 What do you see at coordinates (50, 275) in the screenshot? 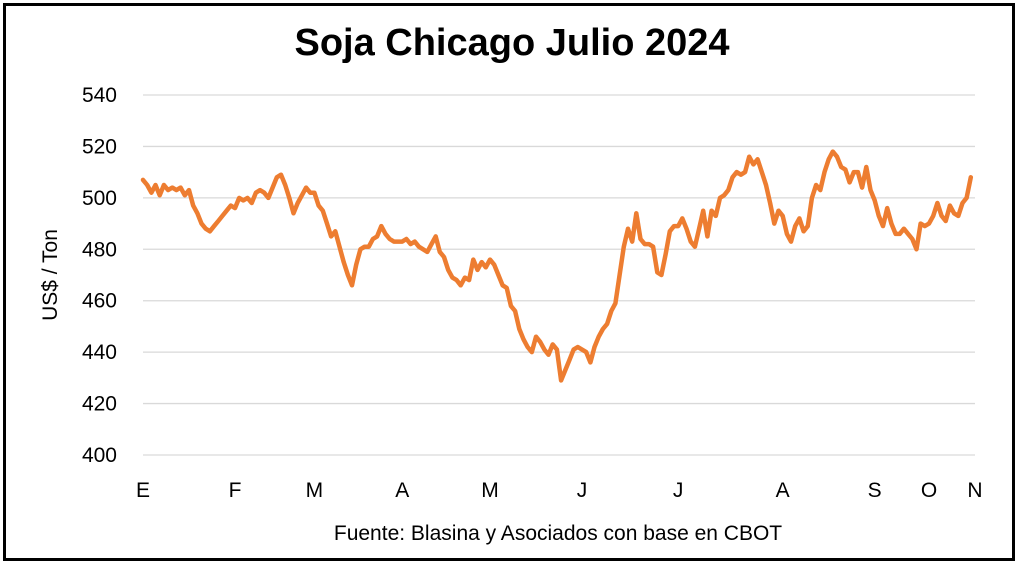
I see `y-axis-label: US$ / Ton` at bounding box center [50, 275].